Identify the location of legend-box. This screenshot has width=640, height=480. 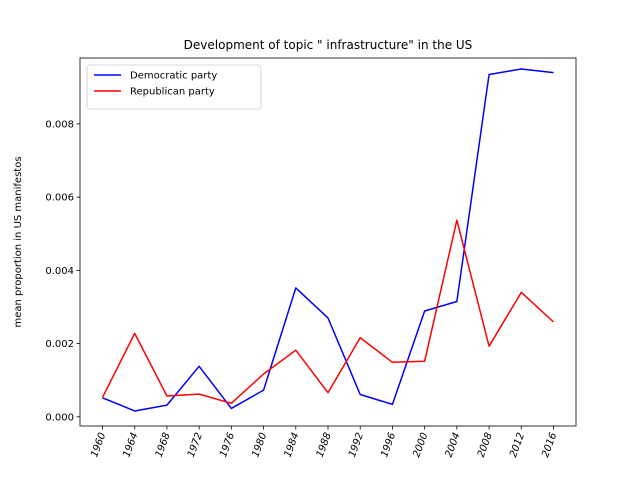
(174, 87).